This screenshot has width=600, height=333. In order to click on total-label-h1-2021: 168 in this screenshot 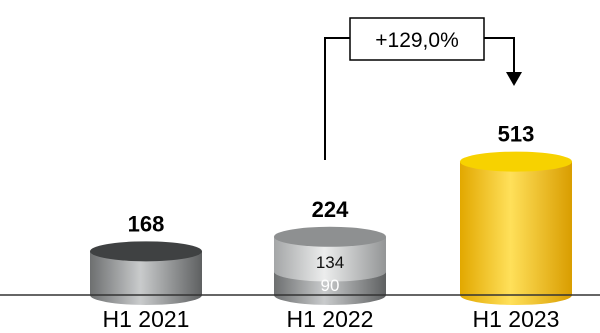, I will do `click(146, 223)`.